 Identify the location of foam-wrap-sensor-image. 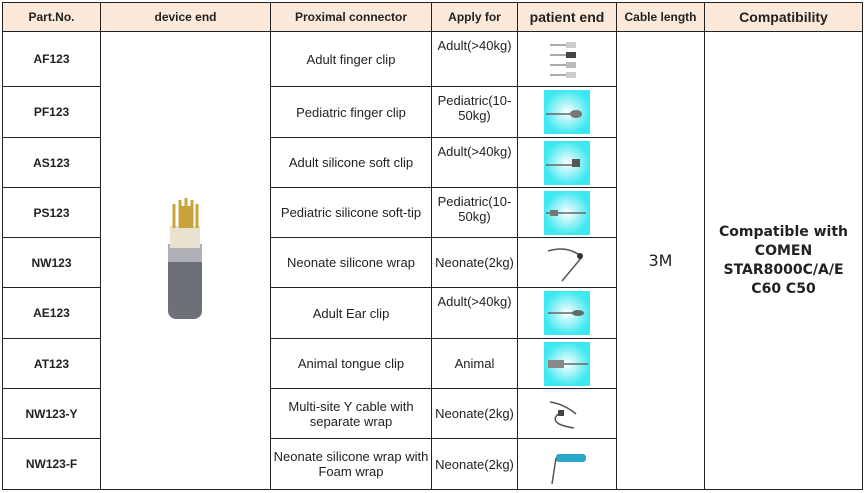
(568, 469).